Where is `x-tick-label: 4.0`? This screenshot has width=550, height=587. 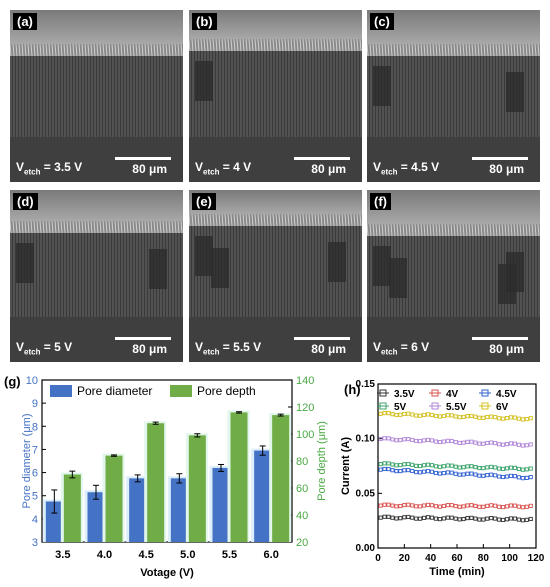
x-tick-label: 4.0 is located at coordinates (104, 555).